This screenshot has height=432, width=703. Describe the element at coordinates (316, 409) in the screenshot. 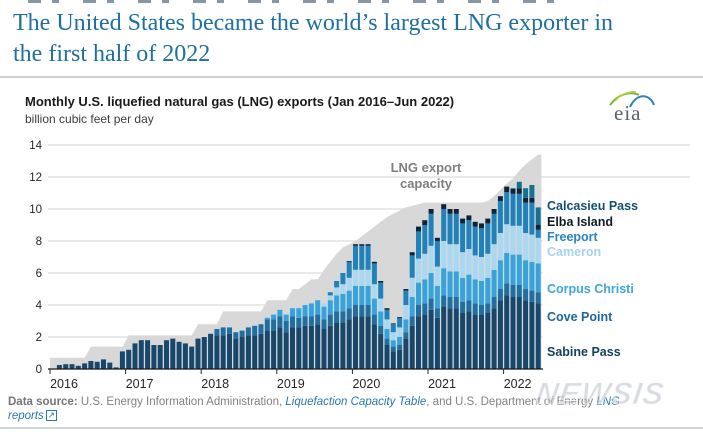

I see `lng-reports-link: LNG reports` at that location.